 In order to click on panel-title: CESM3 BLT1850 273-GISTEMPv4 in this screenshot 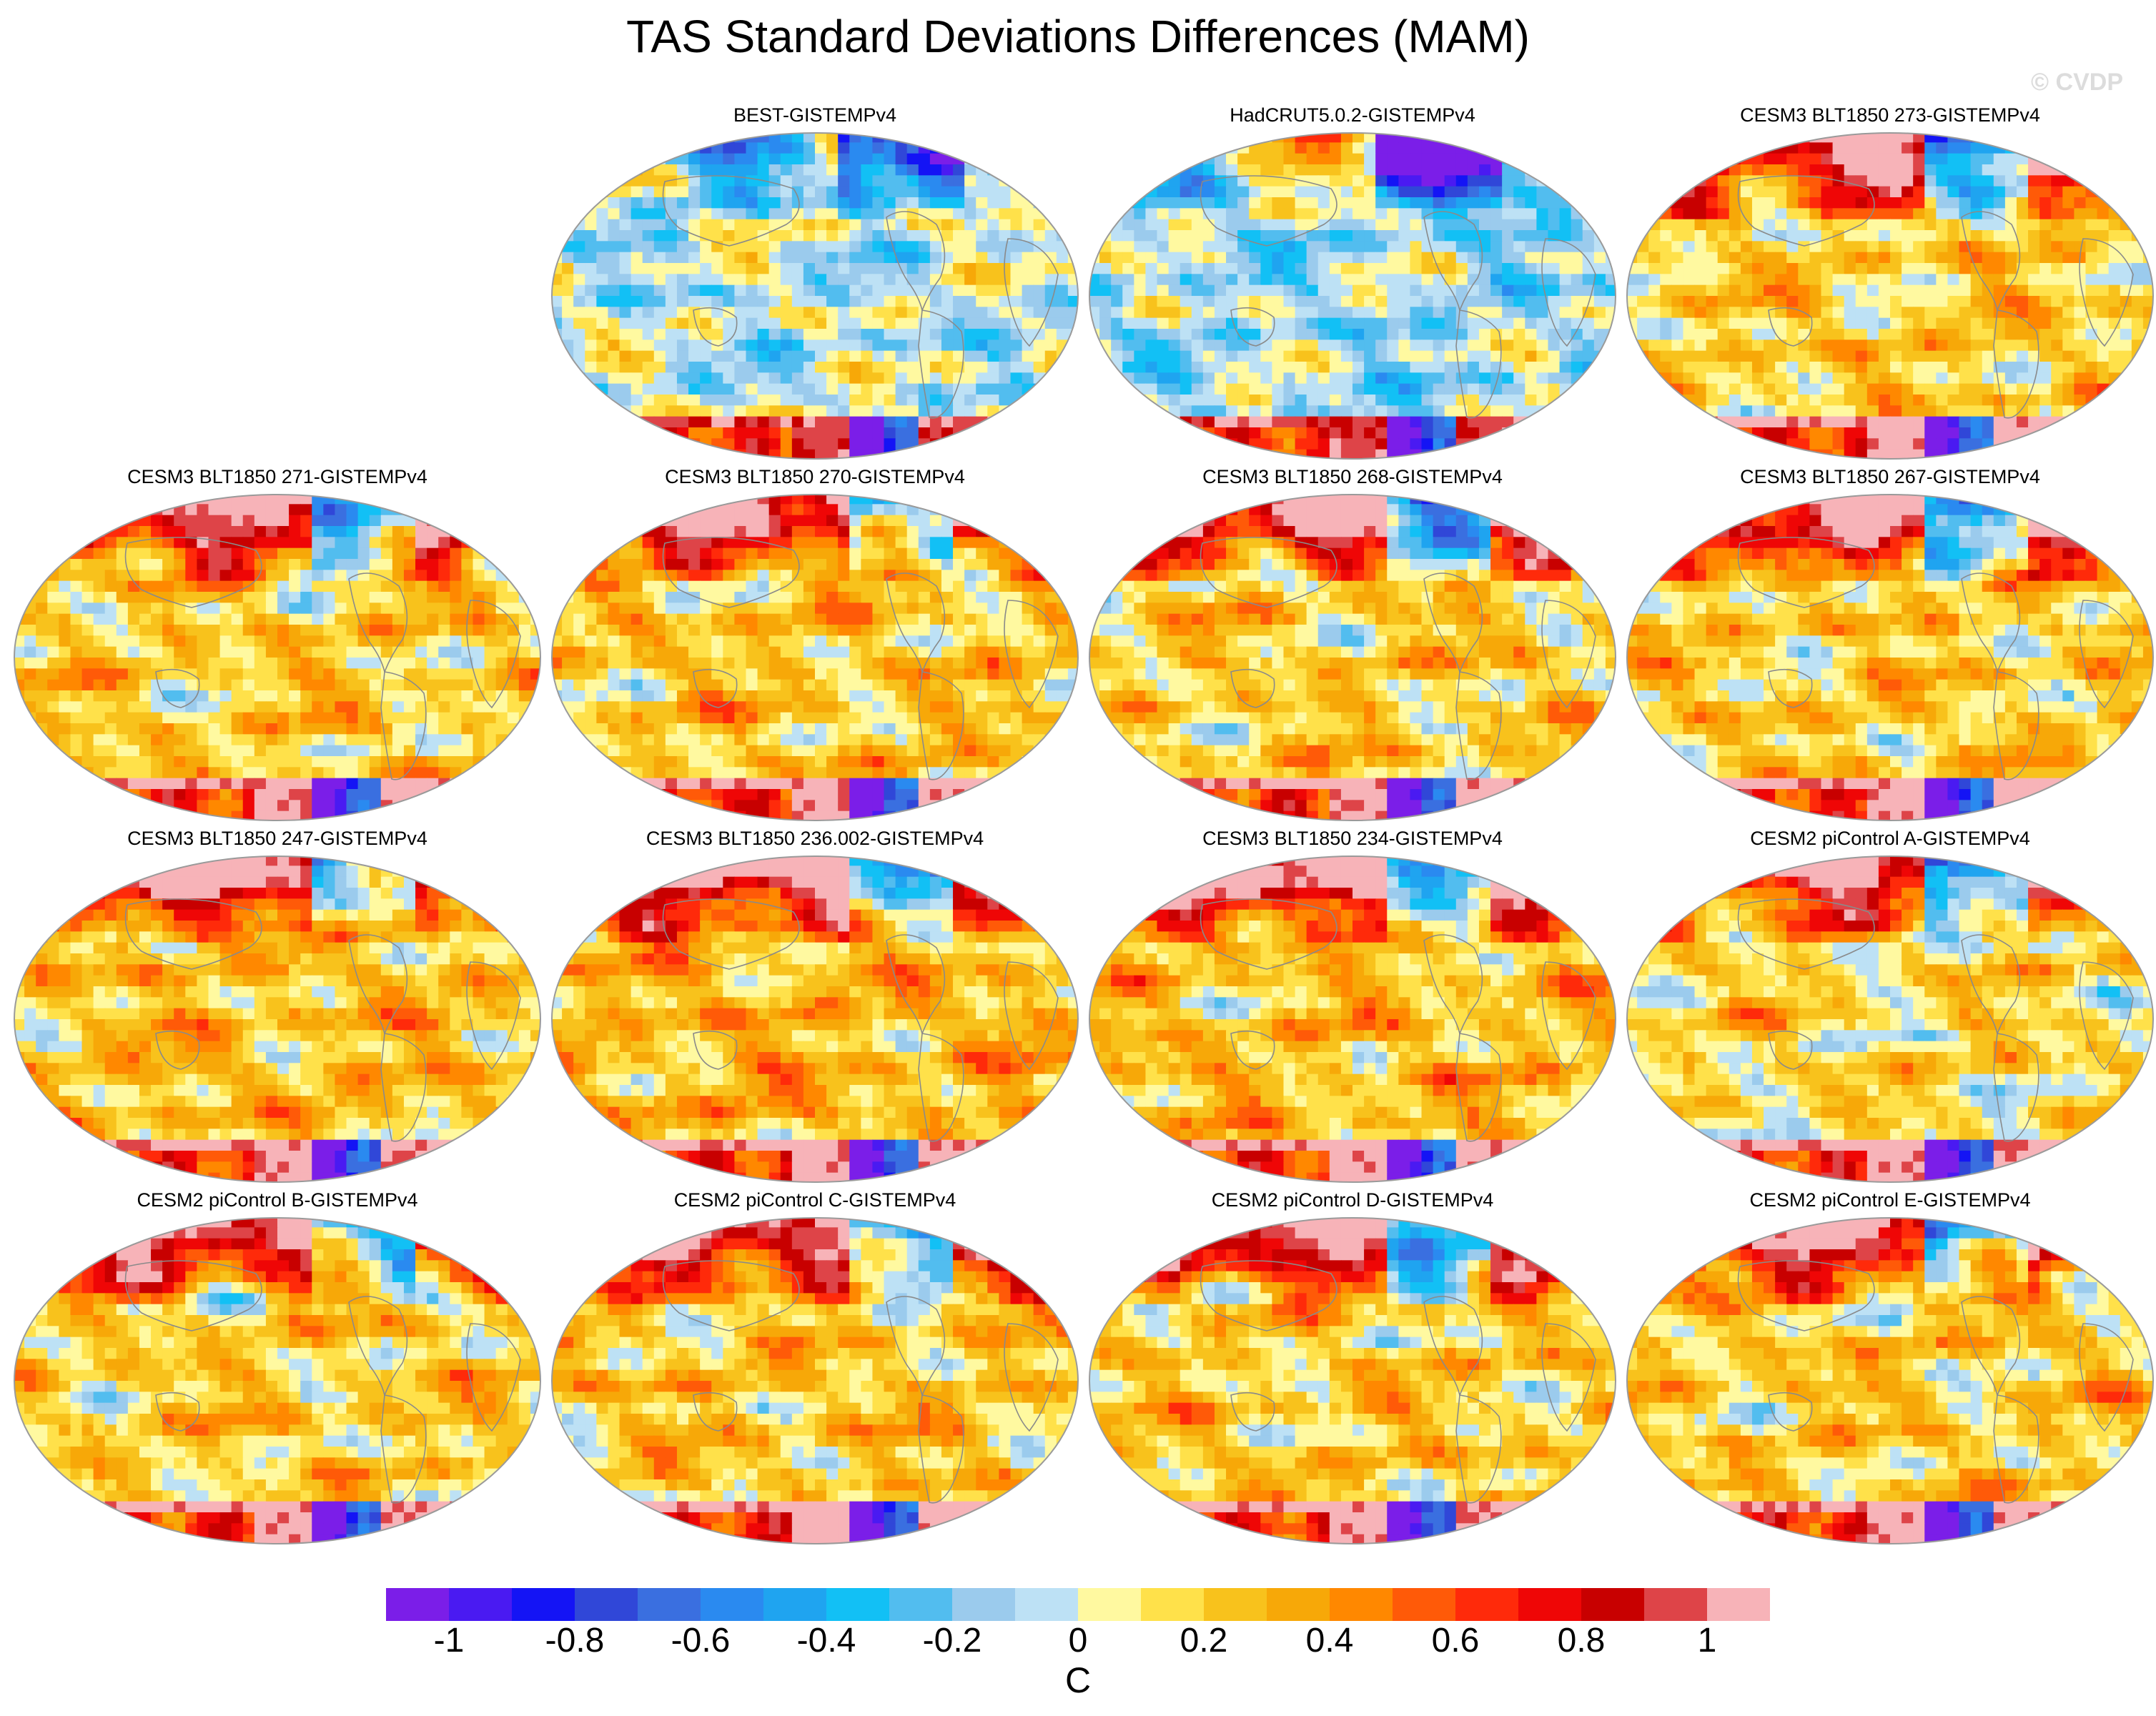, I will do `click(1890, 115)`.